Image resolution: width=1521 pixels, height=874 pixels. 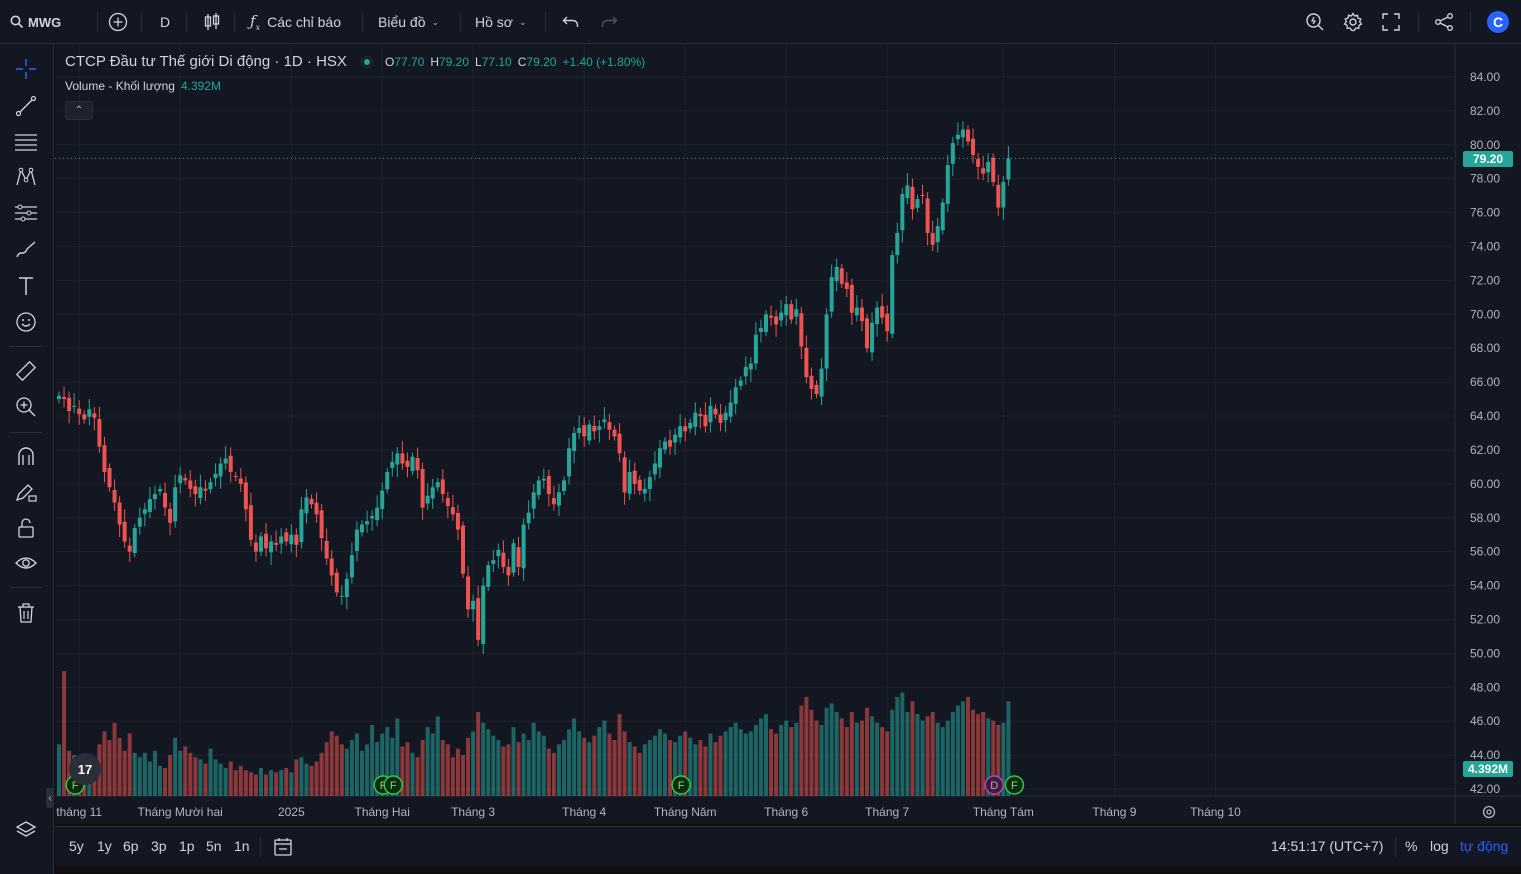 What do you see at coordinates (1391, 22) in the screenshot?
I see `fullscreen-button` at bounding box center [1391, 22].